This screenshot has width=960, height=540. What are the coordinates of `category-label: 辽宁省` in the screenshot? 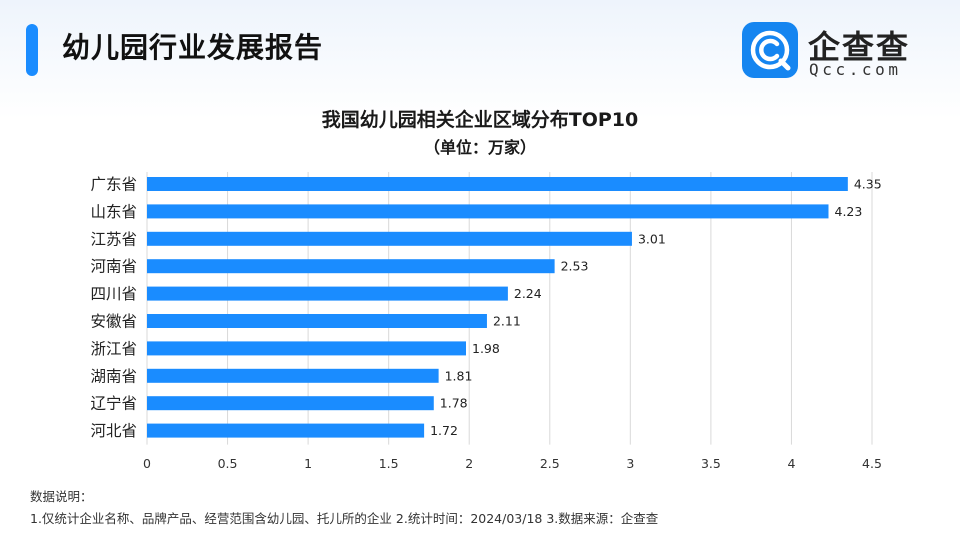 It's located at (113, 404).